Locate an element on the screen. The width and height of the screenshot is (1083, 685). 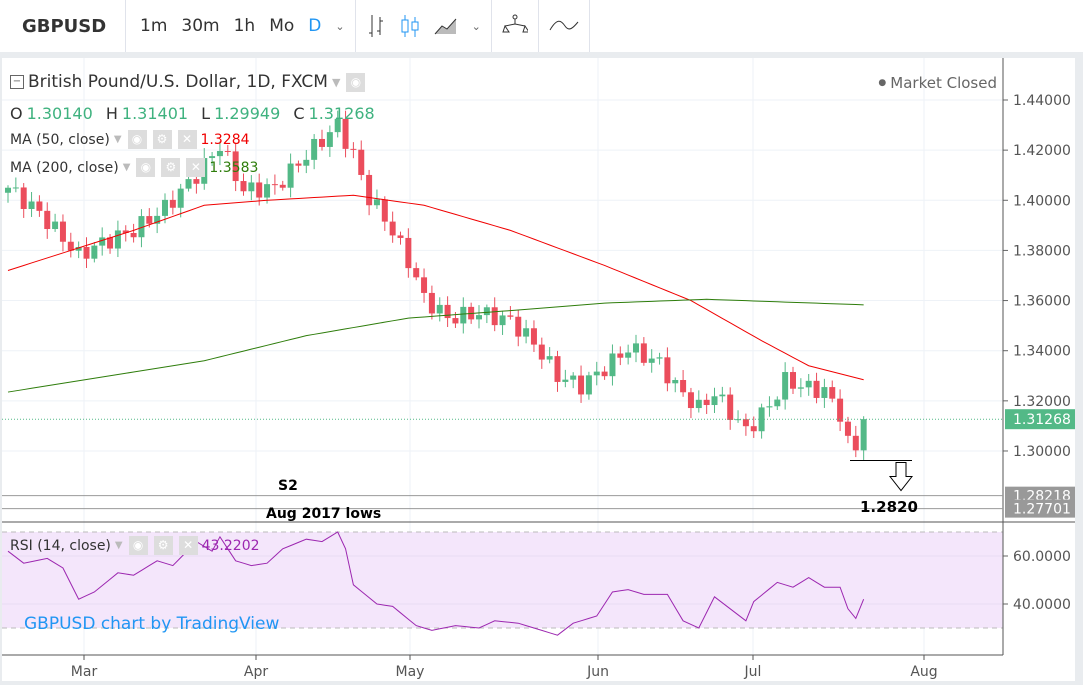
interval-month: Mo is located at coordinates (282, 26).